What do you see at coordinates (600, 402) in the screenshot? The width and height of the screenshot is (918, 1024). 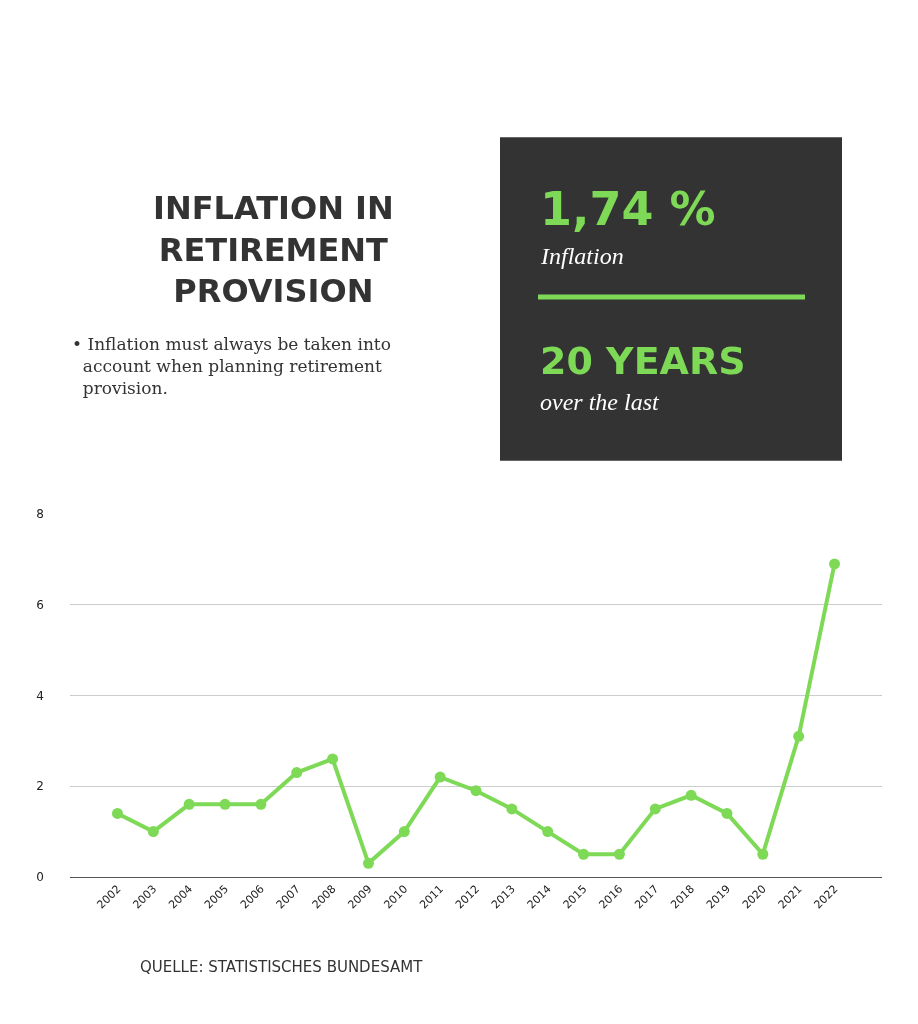 I see `text: over the last` at bounding box center [600, 402].